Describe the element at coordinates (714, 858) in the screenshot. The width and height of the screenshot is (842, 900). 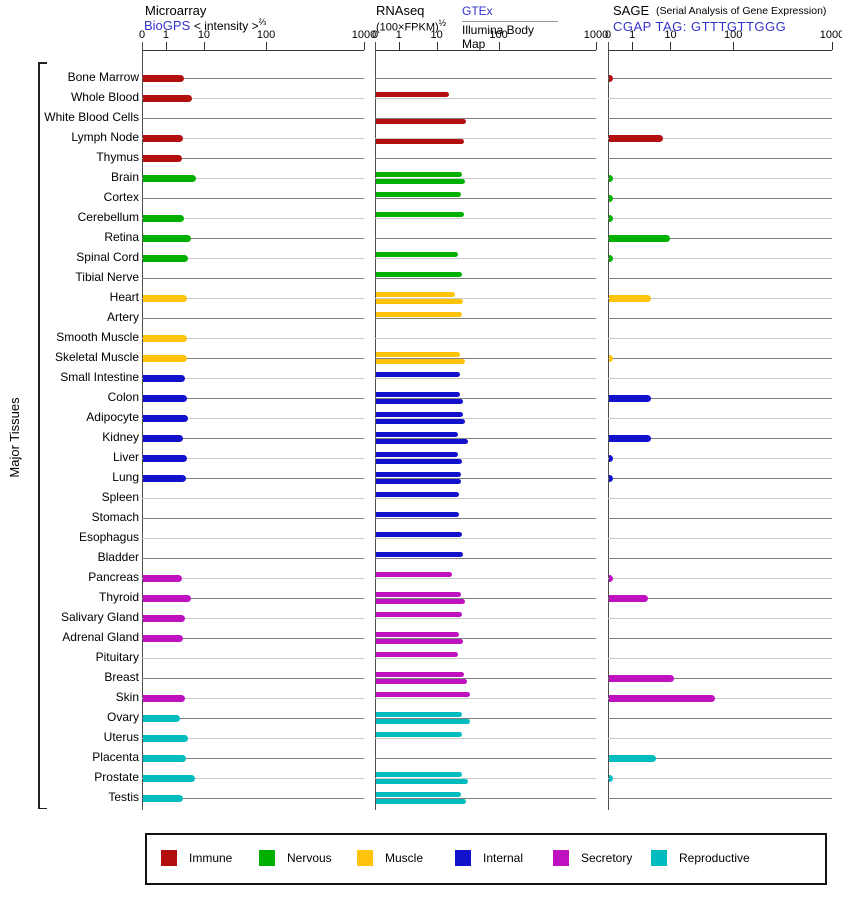
I see `legend-label-reproductive: Reproductive` at that location.